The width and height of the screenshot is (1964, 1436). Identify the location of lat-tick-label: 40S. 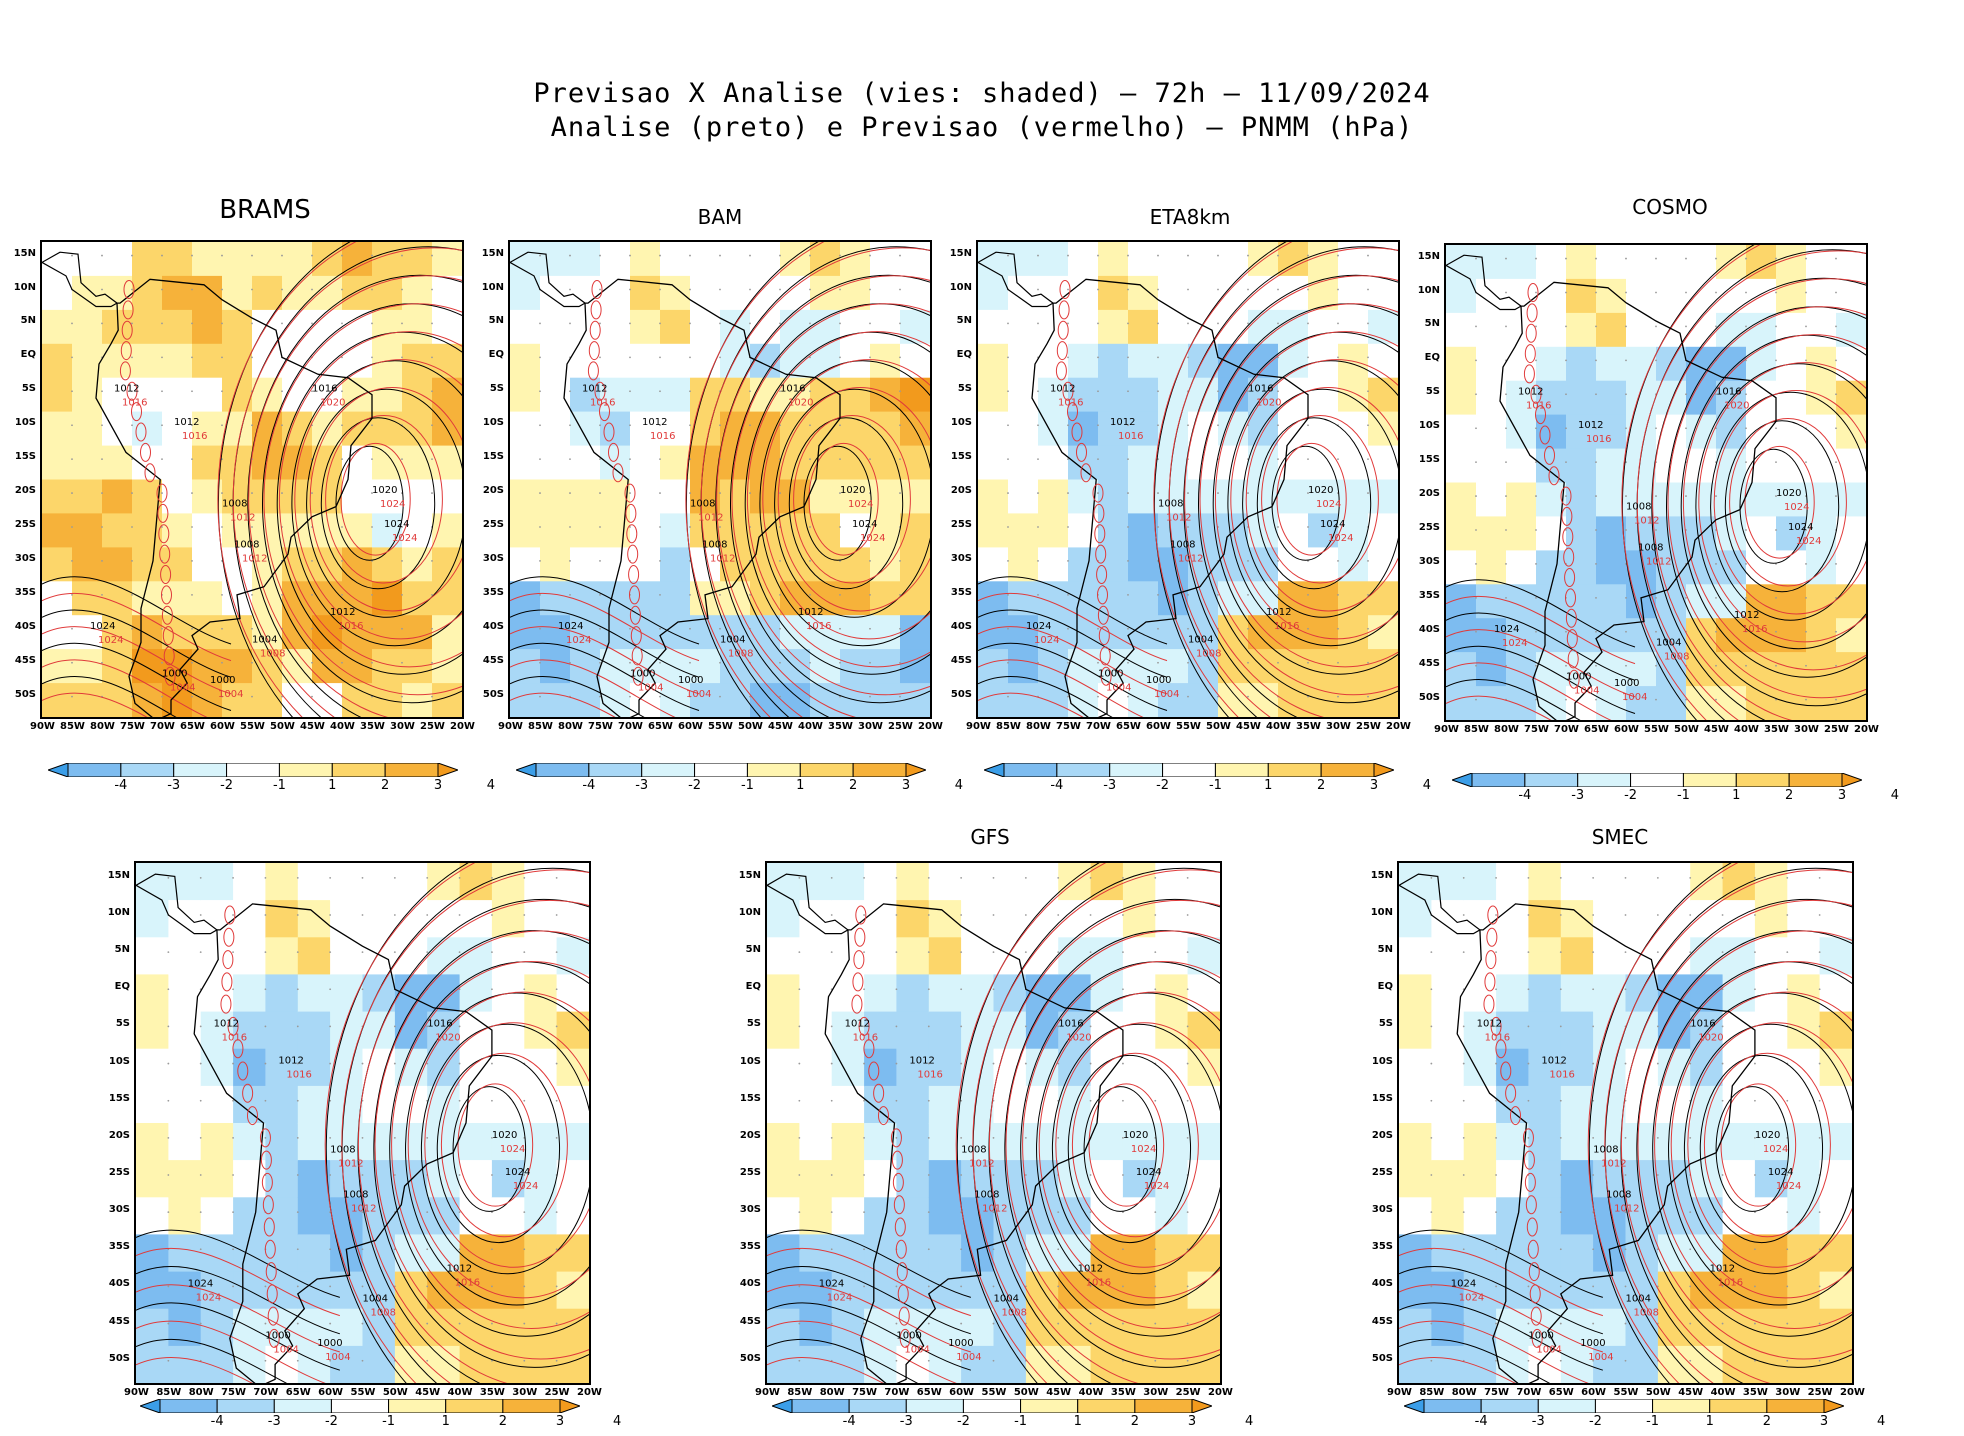
(1429, 629).